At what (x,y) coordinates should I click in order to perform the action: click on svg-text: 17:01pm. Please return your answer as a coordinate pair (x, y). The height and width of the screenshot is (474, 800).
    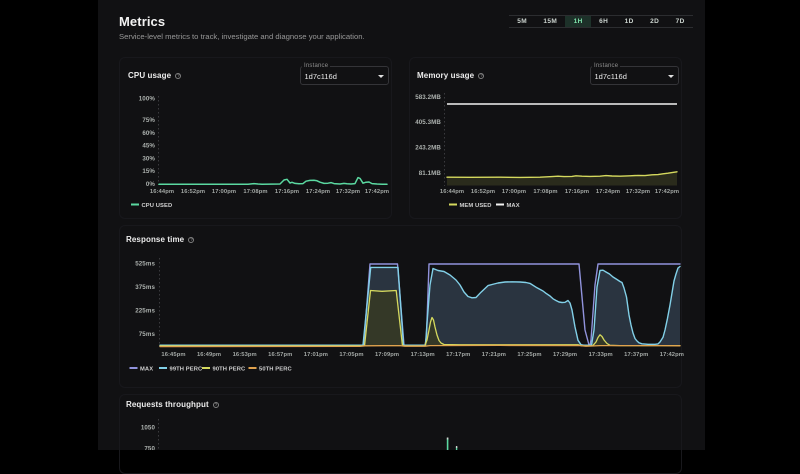
    Looking at the image, I should click on (316, 355).